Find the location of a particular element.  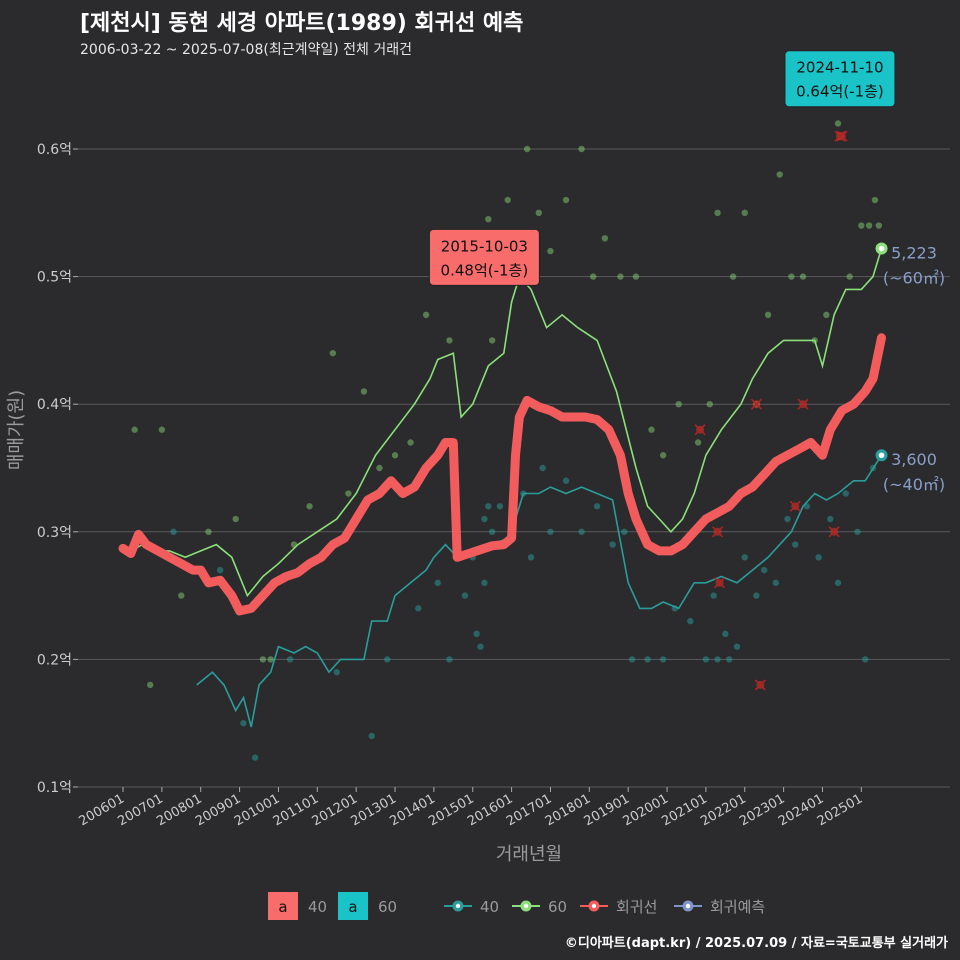

legend-fill-key-0: a is located at coordinates (282, 907).